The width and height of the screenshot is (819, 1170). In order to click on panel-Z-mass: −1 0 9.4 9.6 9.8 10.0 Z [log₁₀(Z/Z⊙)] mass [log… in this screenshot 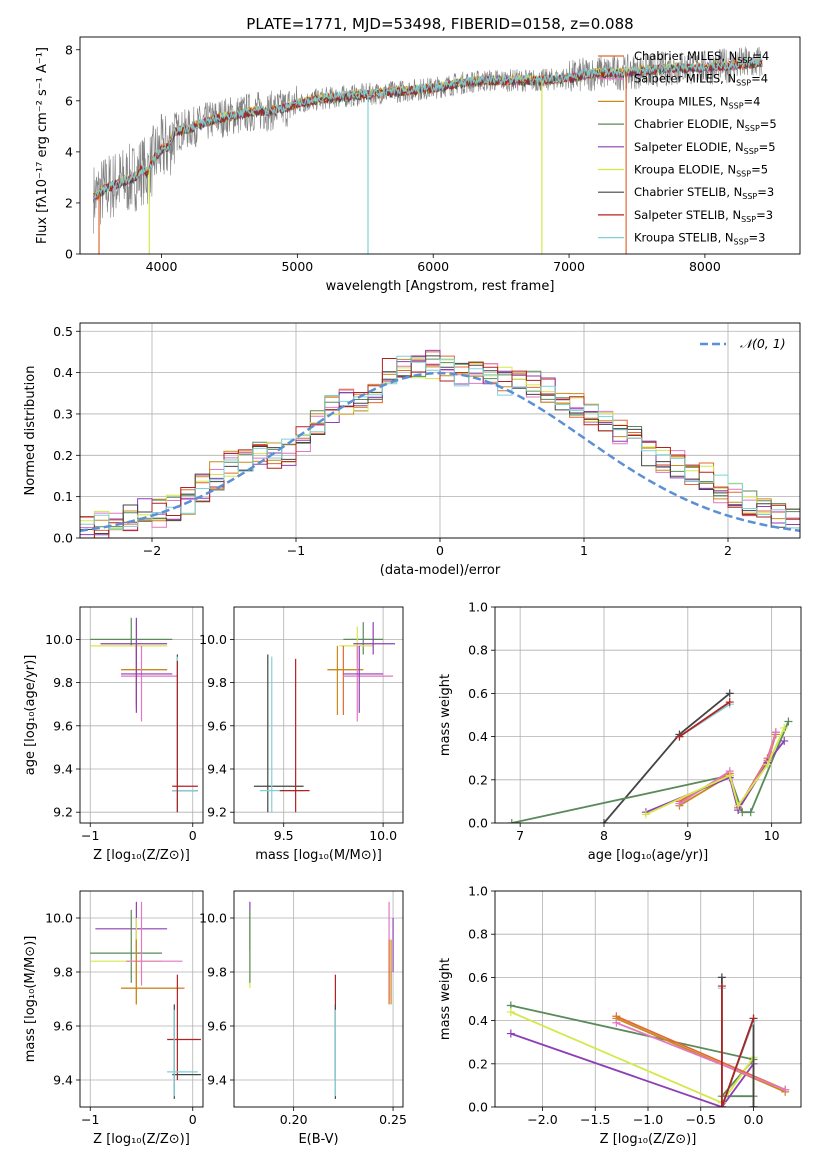, I will do `click(113, 1018)`.